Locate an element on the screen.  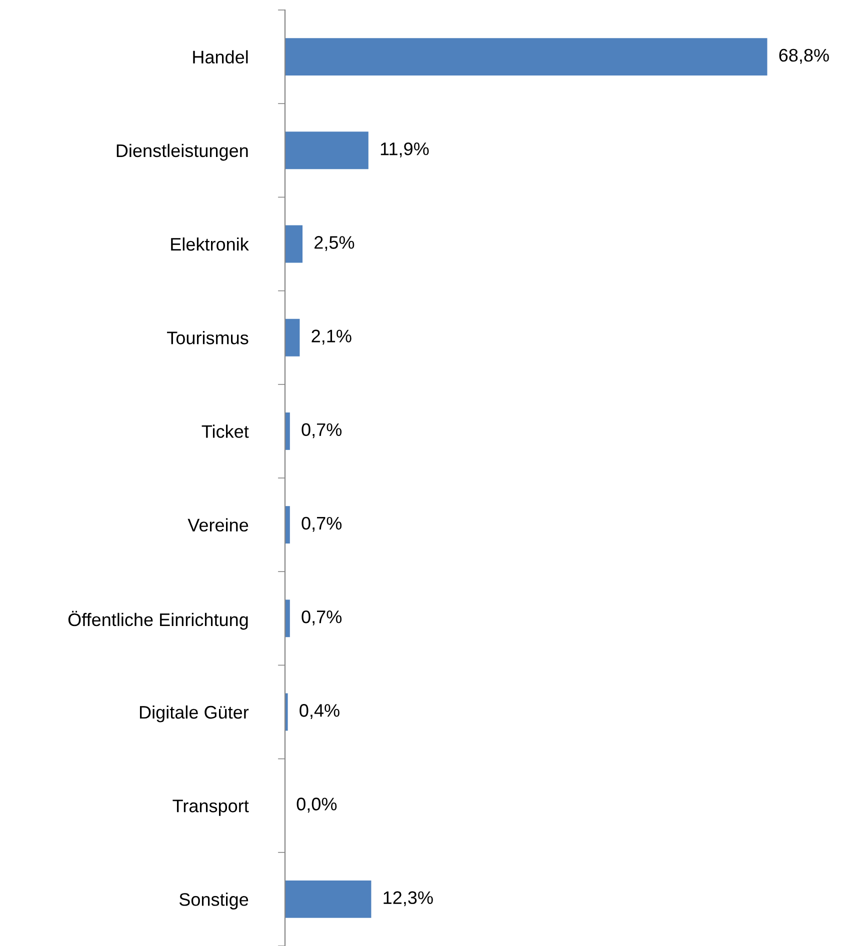
data-label: 0,0% is located at coordinates (316, 805).